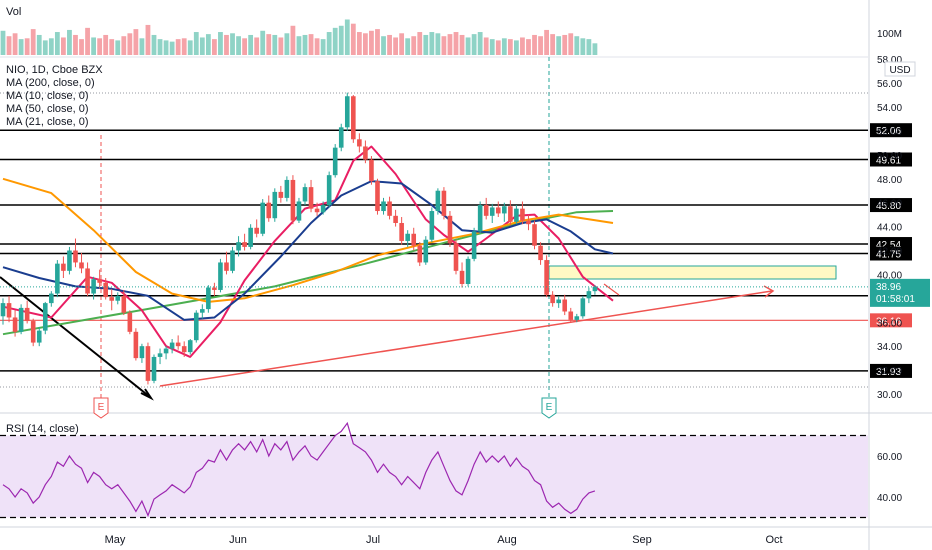 The width and height of the screenshot is (932, 550). What do you see at coordinates (14, 12) in the screenshot?
I see `volume-legend: Vol` at bounding box center [14, 12].